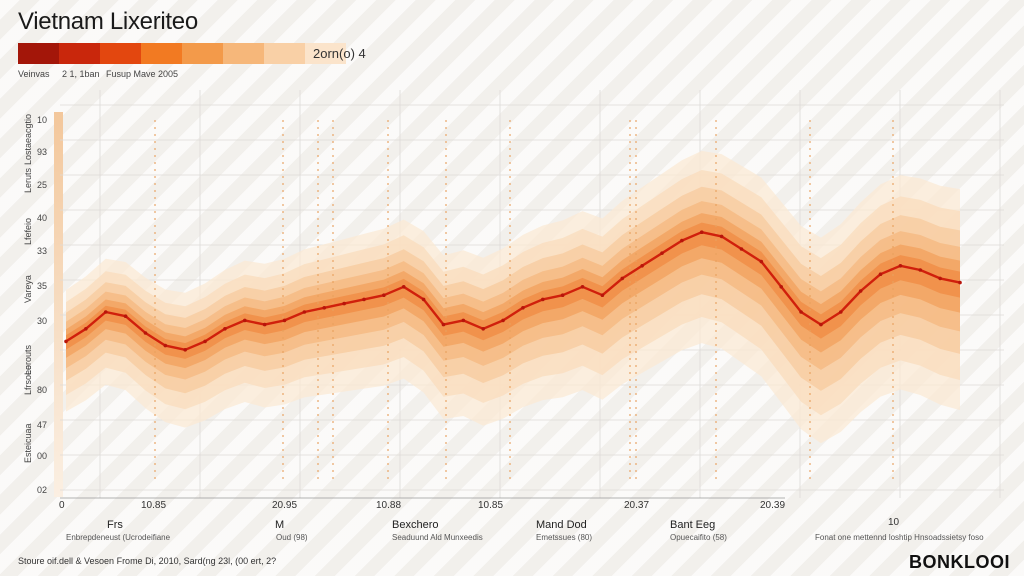  I want to click on legend-color-bar, so click(182, 53).